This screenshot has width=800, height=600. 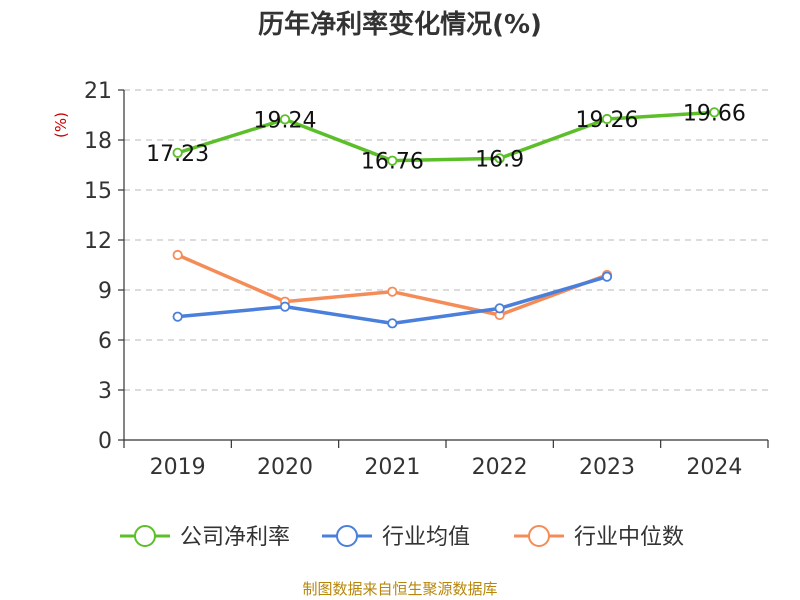 I want to click on data-label: 16.76, so click(x=392, y=162).